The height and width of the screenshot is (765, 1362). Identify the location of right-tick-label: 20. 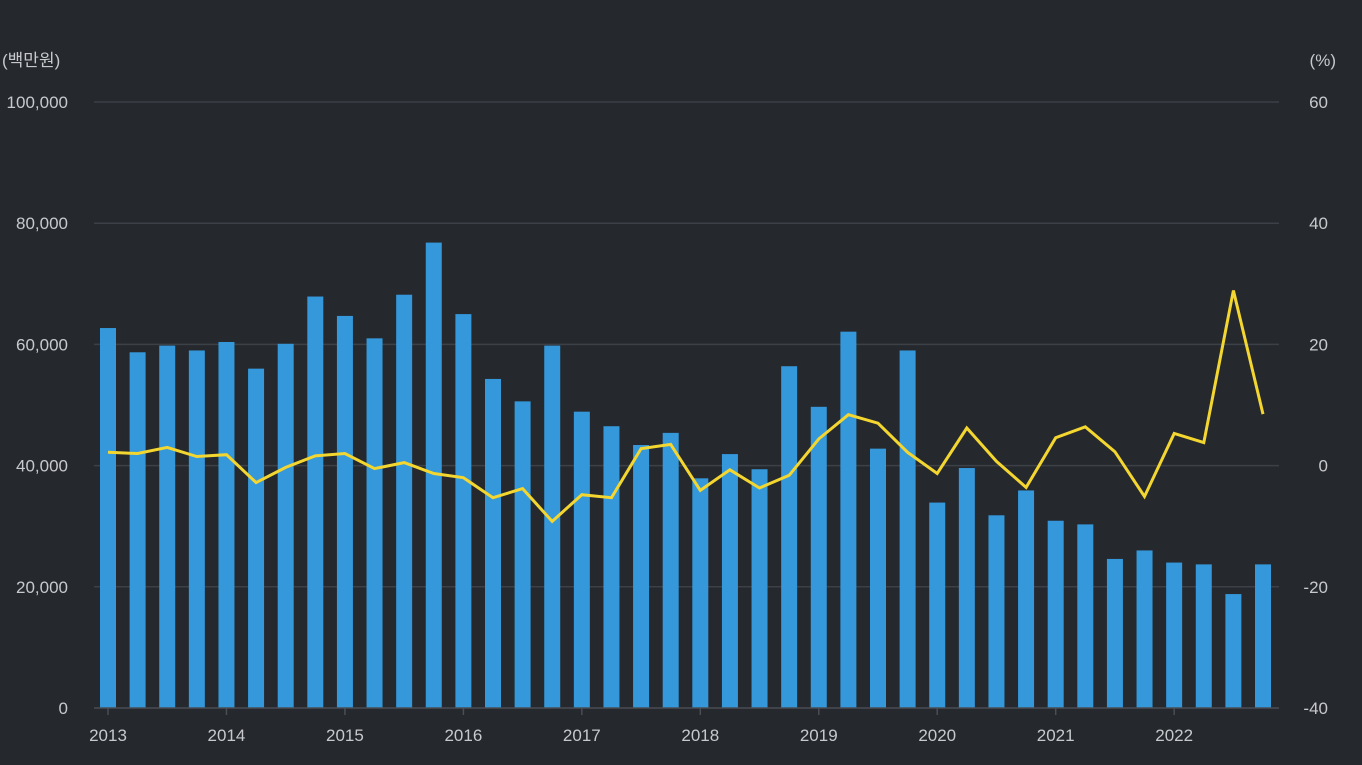
(1318, 344).